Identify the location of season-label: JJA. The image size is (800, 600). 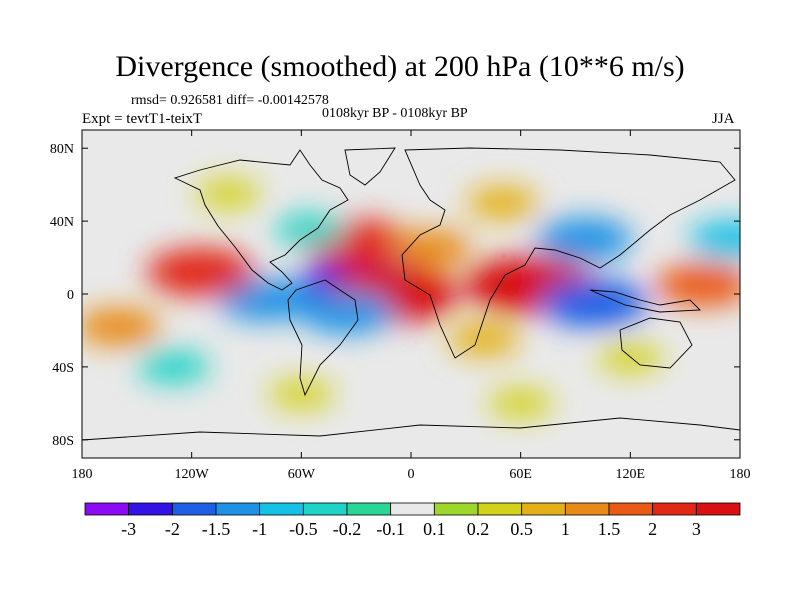
(723, 119).